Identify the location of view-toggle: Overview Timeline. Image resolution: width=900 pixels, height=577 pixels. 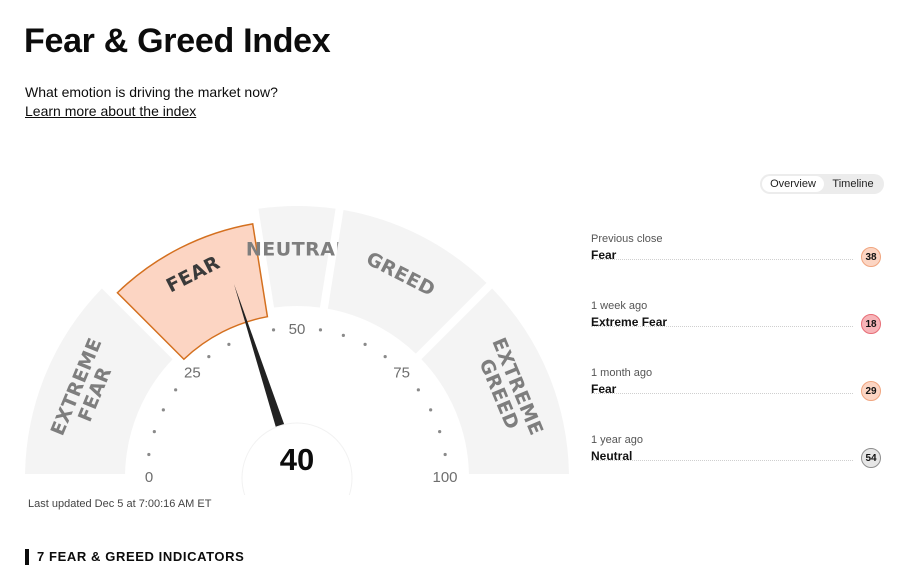
(822, 184).